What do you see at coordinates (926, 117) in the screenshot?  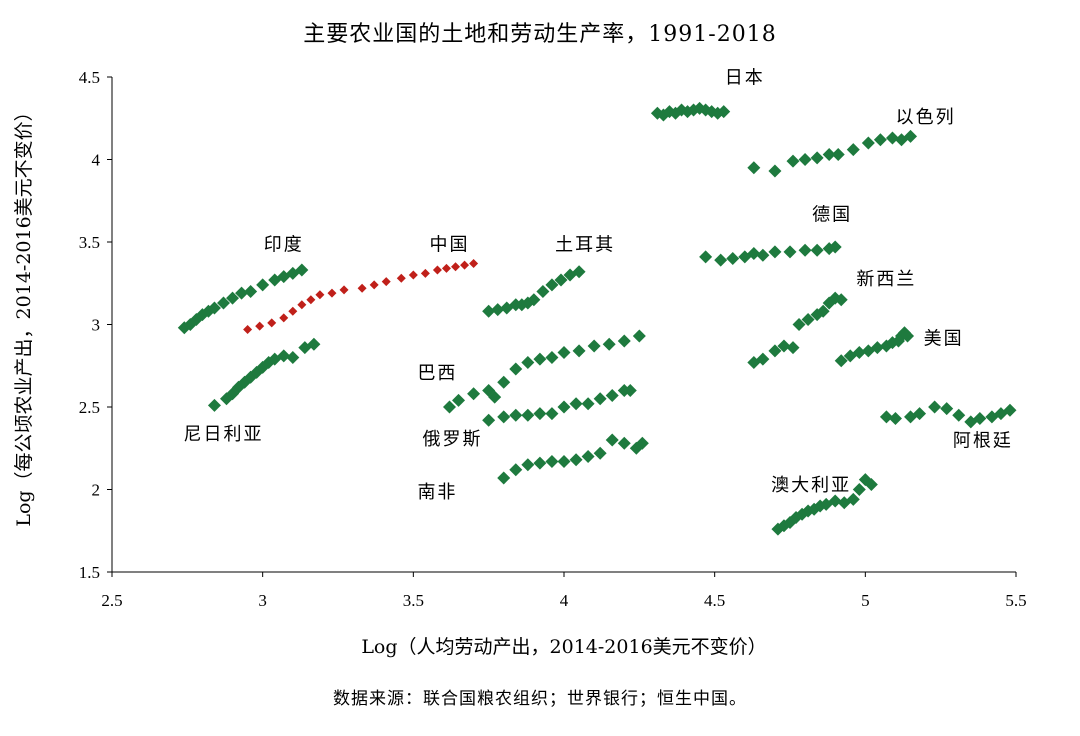 I see `country-label: 以色列` at bounding box center [926, 117].